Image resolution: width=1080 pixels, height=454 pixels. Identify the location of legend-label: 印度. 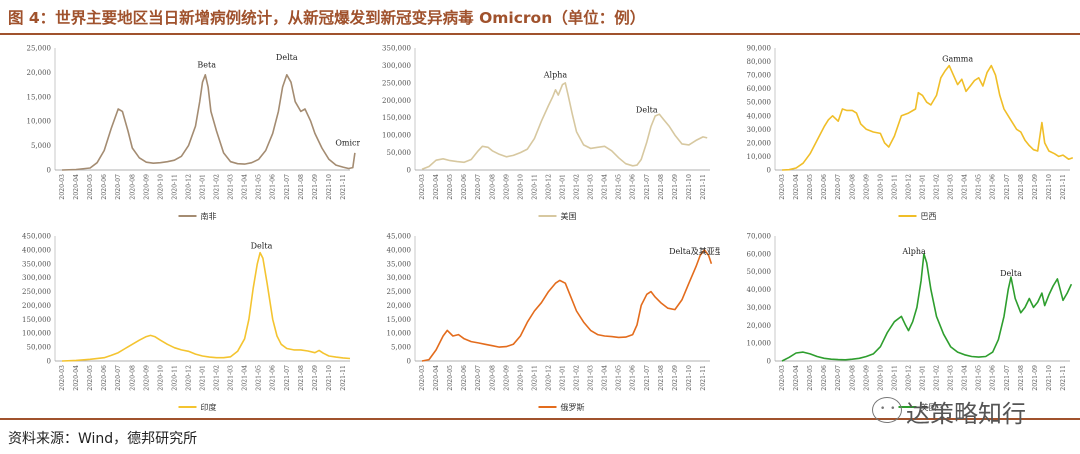
(209, 407).